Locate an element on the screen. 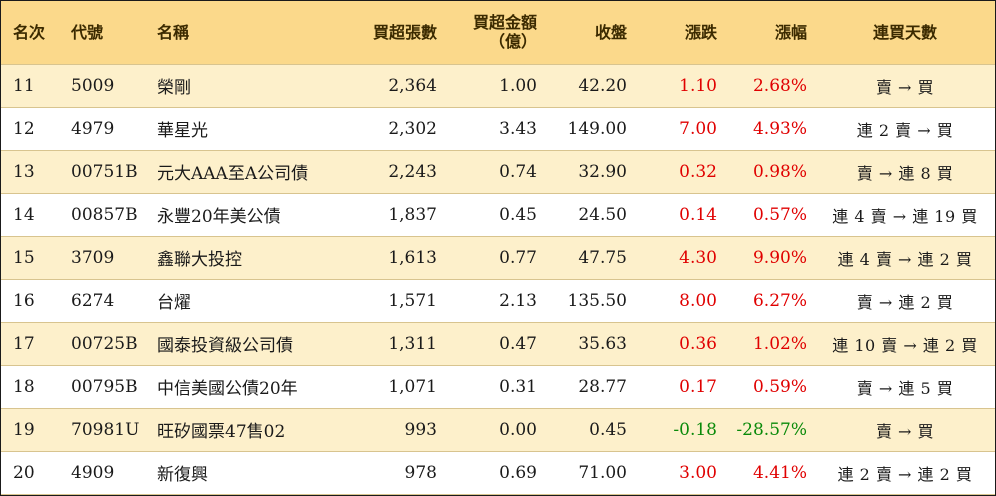 This screenshot has height=496, width=996. cell-net-buy-lots: 2,243 is located at coordinates (412, 171).